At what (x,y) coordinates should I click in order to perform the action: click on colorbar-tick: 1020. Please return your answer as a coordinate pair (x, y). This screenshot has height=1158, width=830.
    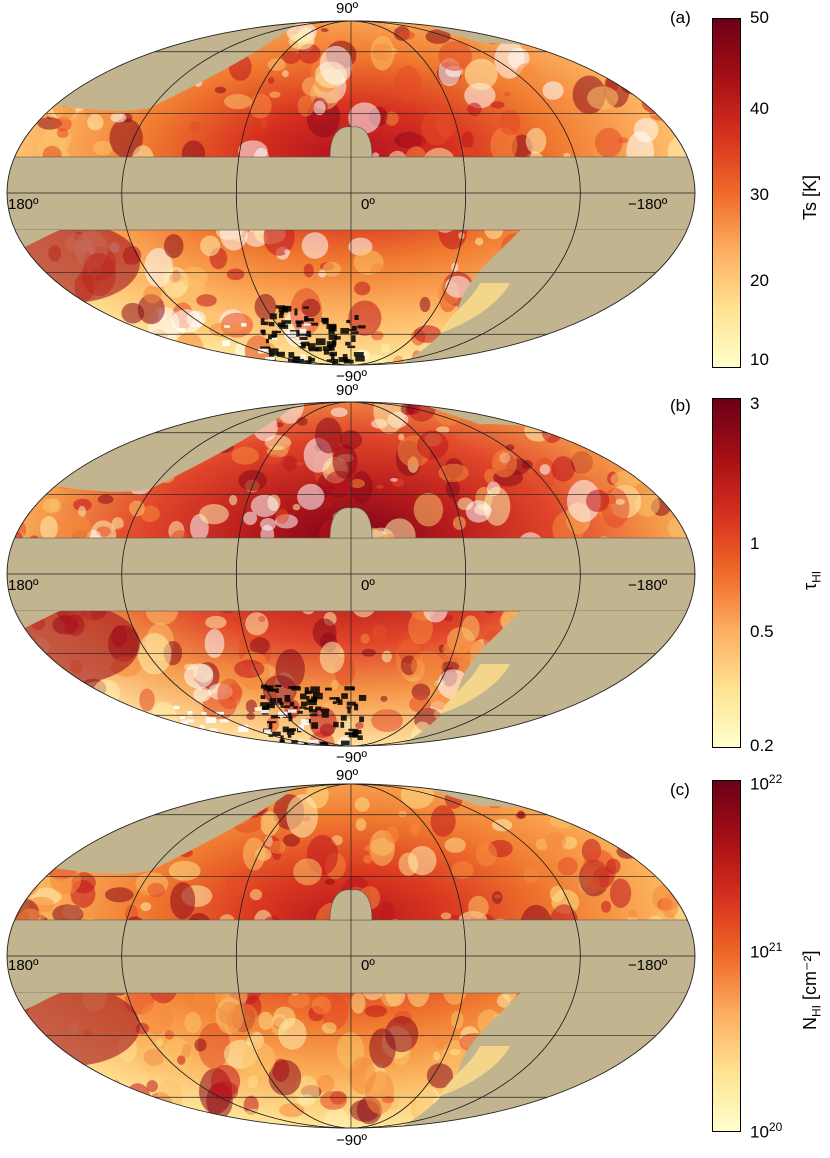
    Looking at the image, I should click on (766, 1131).